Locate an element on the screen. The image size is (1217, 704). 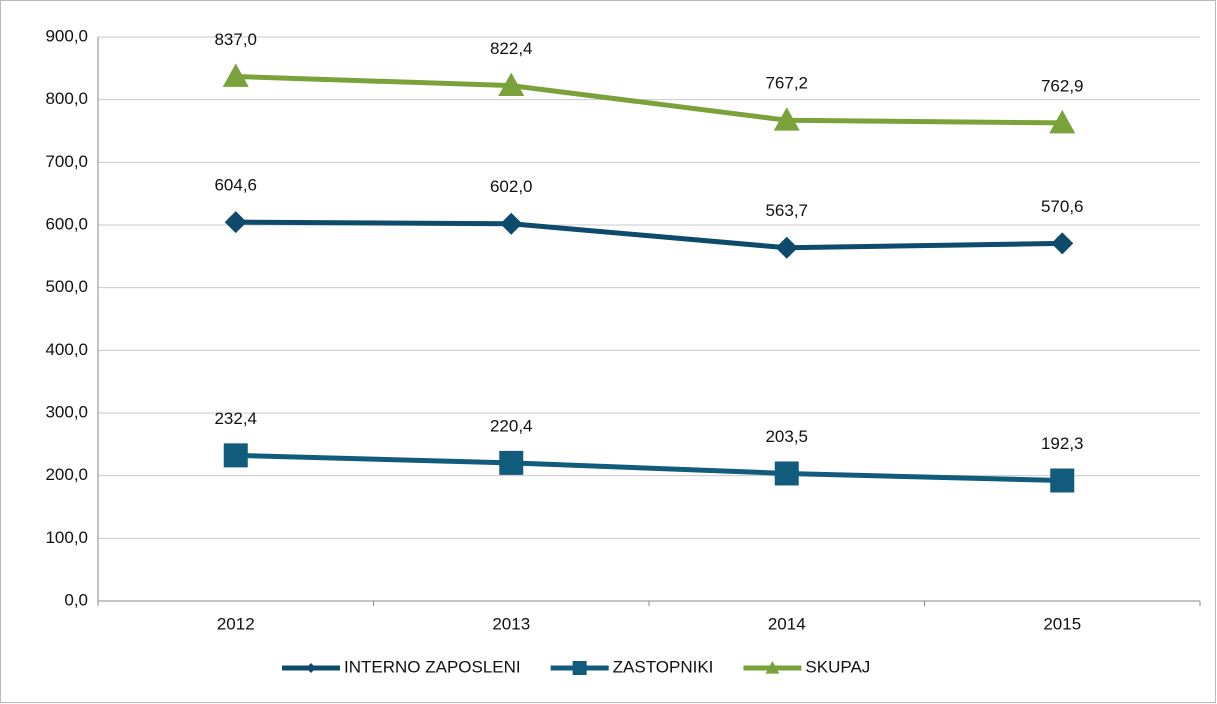
x-tick-label: 2012 is located at coordinates (236, 623).